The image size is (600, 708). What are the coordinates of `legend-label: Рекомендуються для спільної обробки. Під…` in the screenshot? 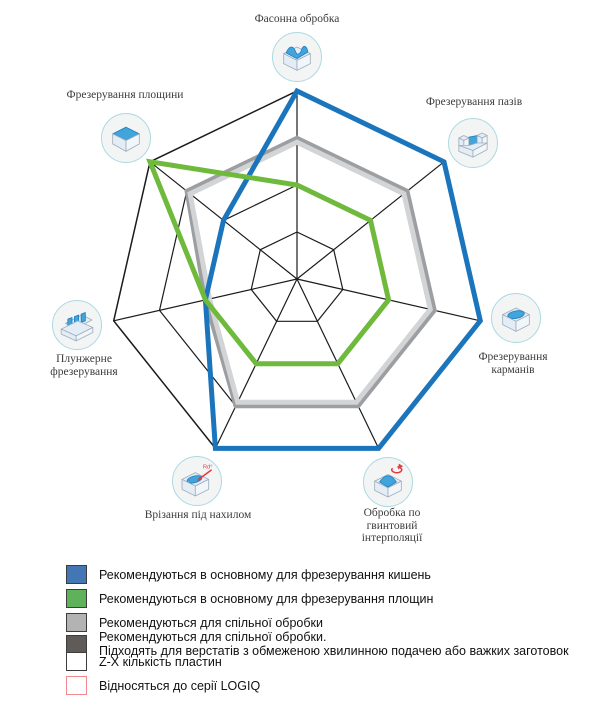 It's located at (334, 644).